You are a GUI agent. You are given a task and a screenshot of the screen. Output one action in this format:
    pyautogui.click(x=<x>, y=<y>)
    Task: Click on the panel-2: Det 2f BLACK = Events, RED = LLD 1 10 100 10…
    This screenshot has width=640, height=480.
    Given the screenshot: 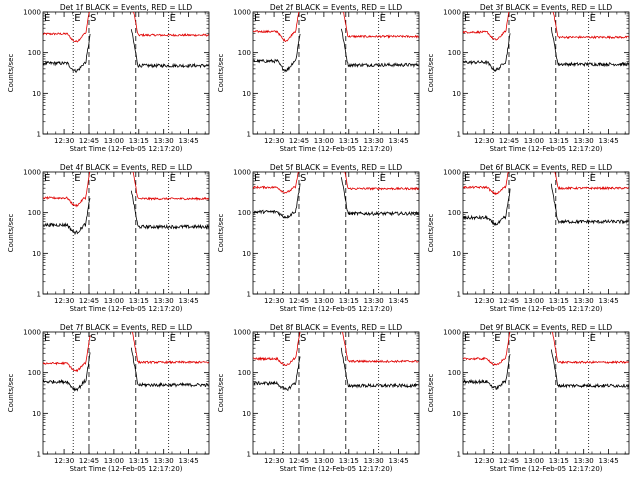 What is the action you would take?
    pyautogui.click(x=318, y=78)
    